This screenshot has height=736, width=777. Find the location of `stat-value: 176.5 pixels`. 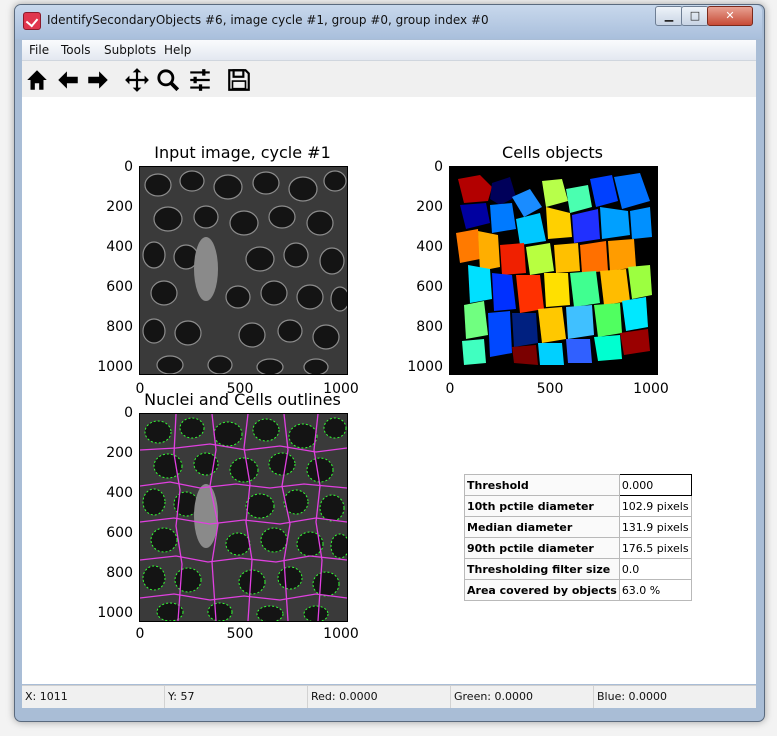

stat-value: 176.5 pixels is located at coordinates (655, 548).